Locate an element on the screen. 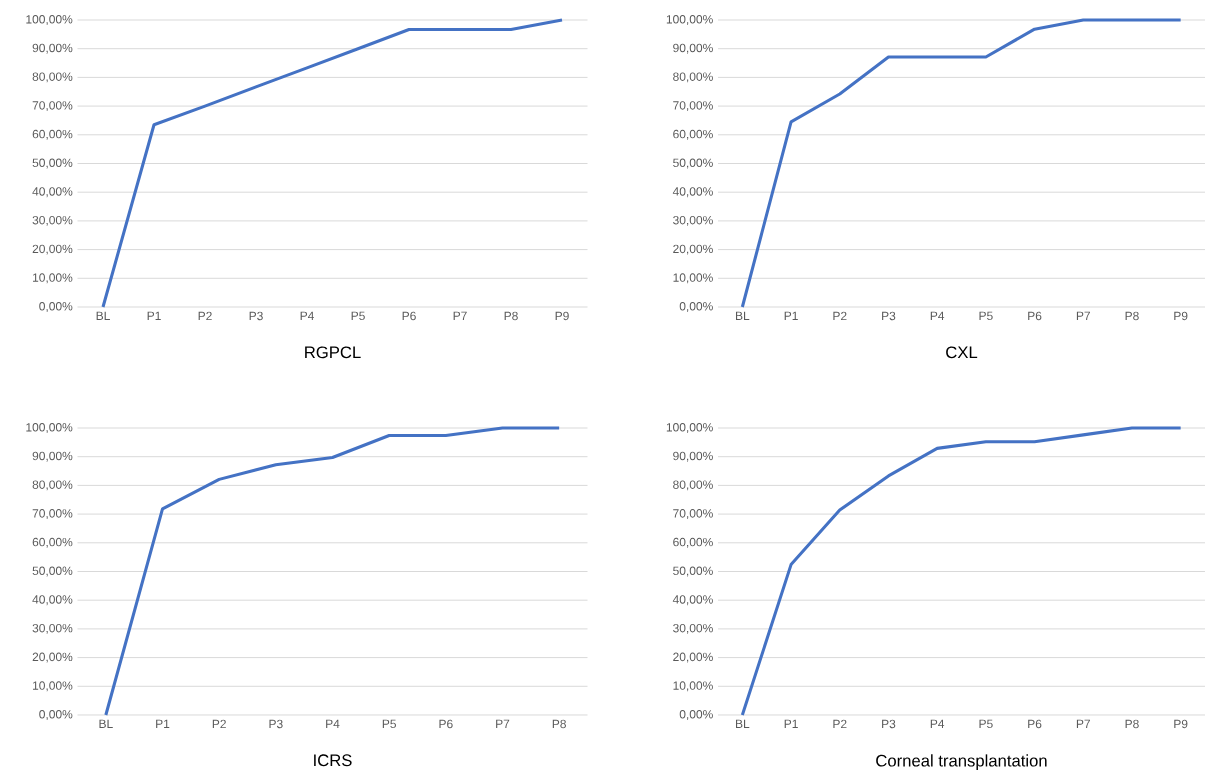  text: CXL is located at coordinates (962, 352).